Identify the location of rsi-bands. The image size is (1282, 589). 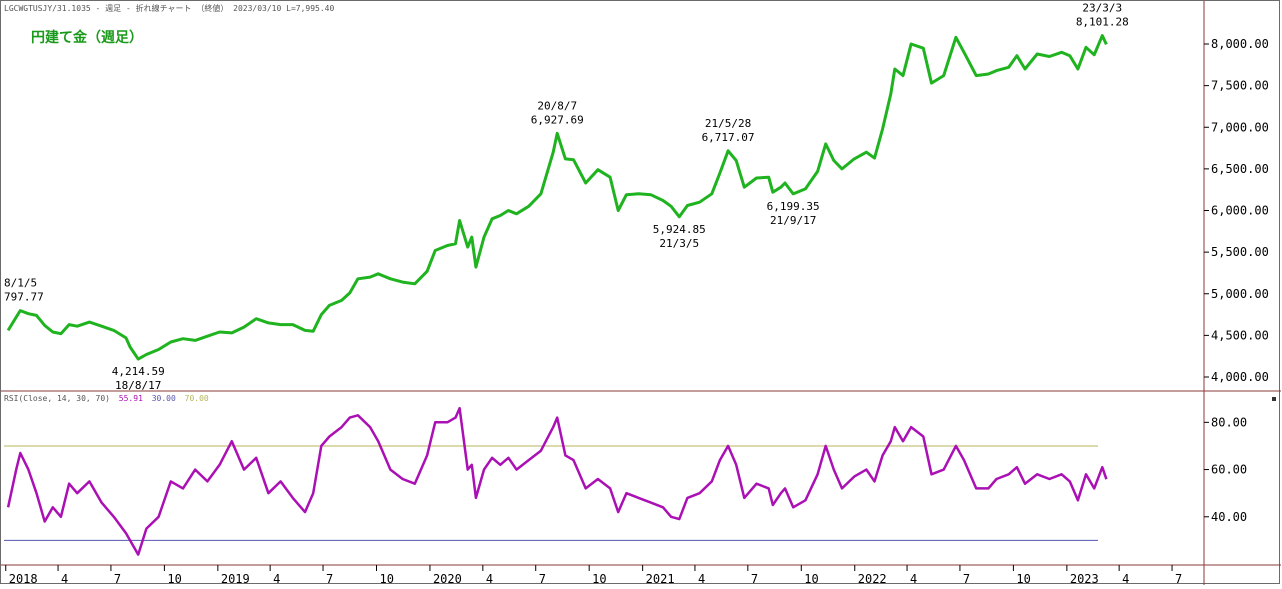
(551, 493).